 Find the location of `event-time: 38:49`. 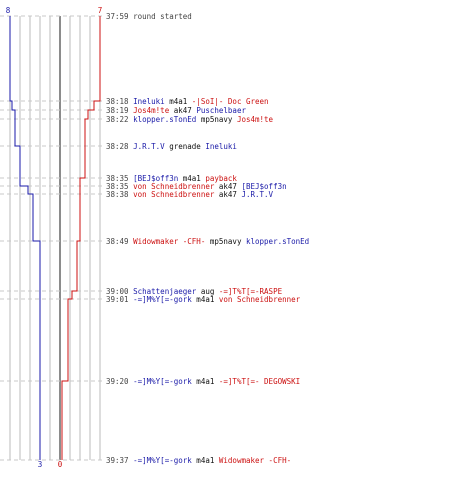

event-time: 38:49 is located at coordinates (119, 241).